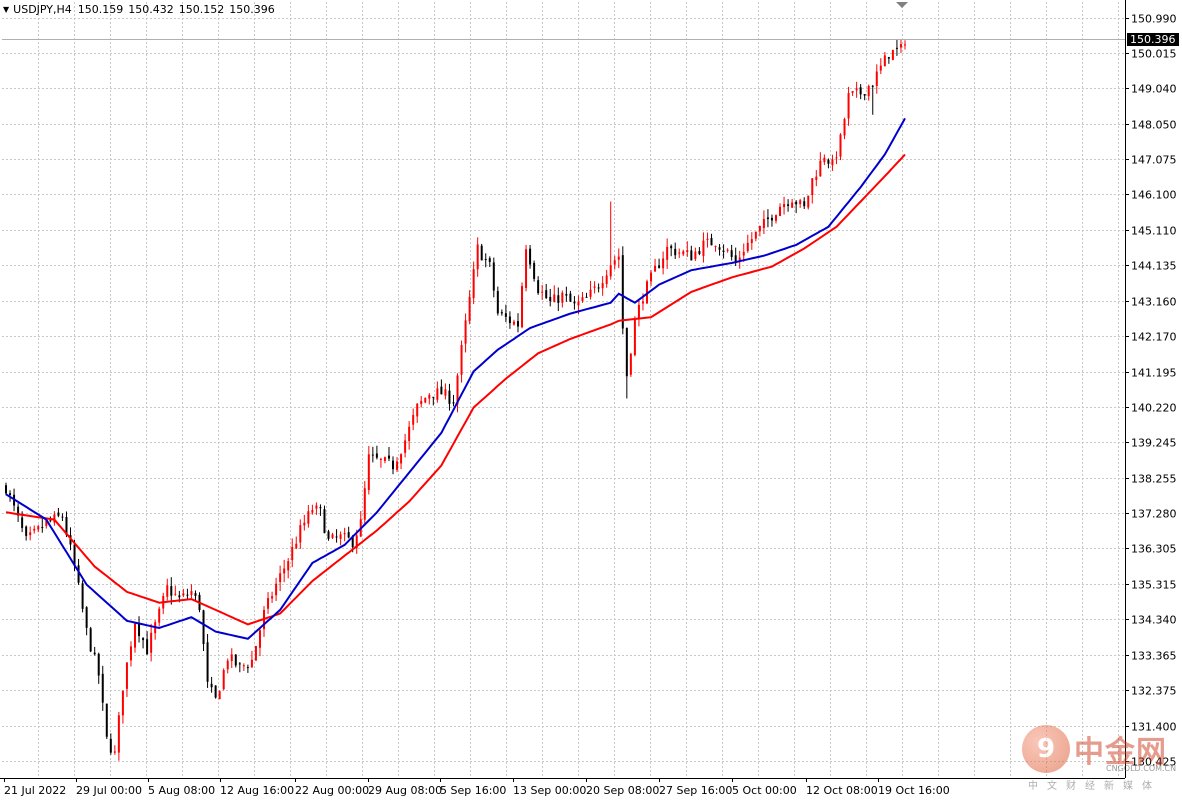  I want to click on watermark-logo: 9 中金网 CNGOLD.COM.CN 中文财经新媒体, so click(1099, 760).